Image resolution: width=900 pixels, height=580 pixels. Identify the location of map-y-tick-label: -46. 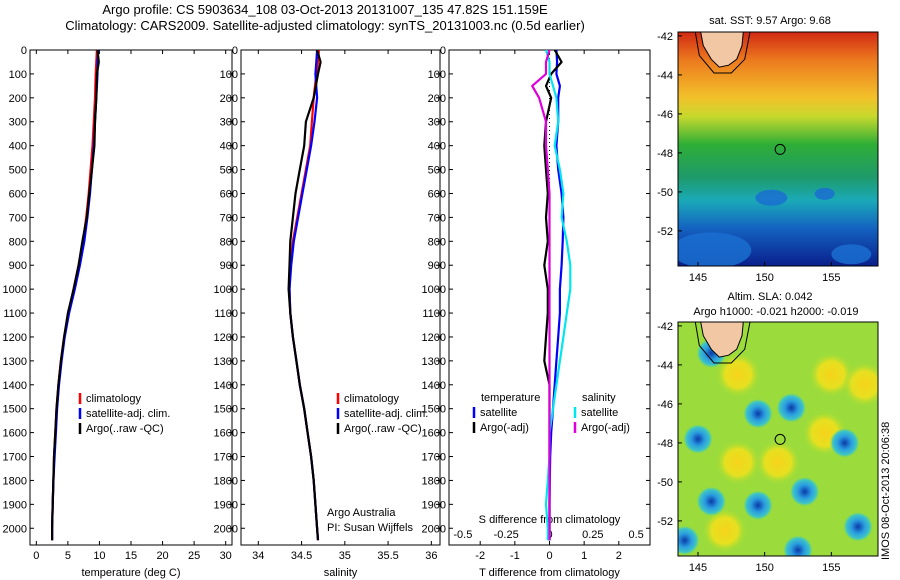
(665, 405).